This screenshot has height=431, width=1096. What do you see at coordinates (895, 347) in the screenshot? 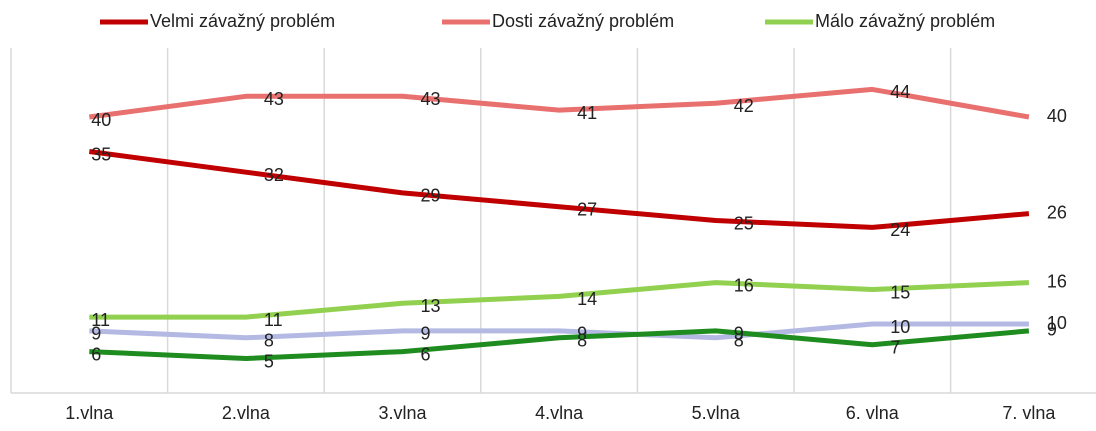
I see `data-label: 7` at bounding box center [895, 347].